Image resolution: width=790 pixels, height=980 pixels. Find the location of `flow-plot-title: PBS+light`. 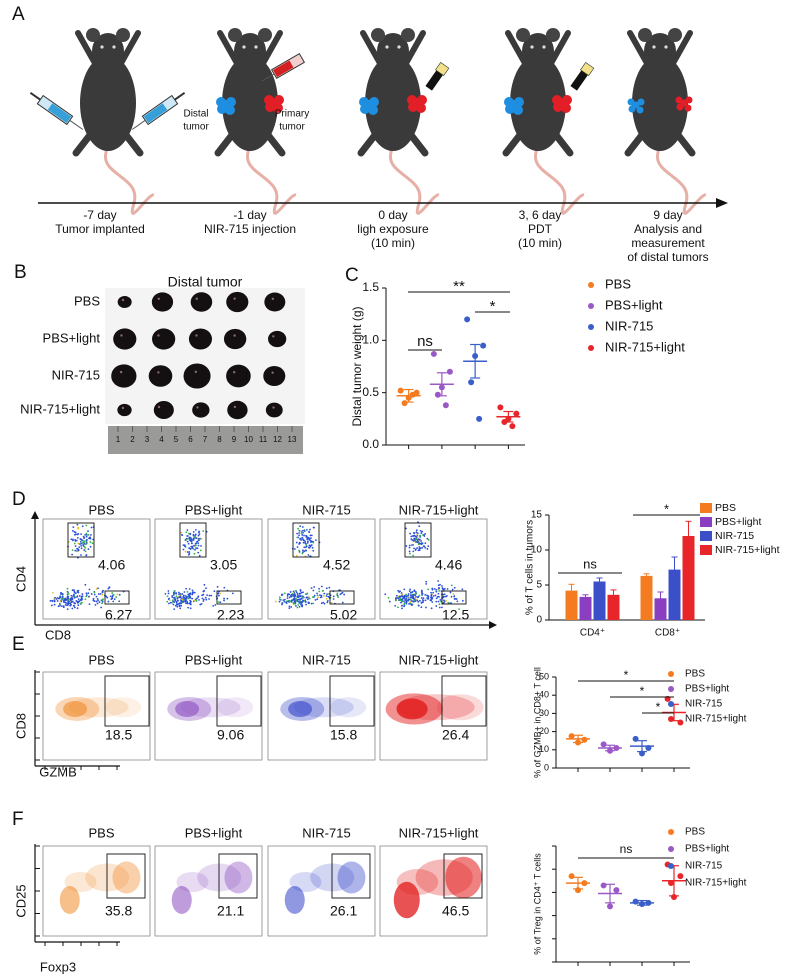

flow-plot-title: PBS+light is located at coordinates (214, 659).